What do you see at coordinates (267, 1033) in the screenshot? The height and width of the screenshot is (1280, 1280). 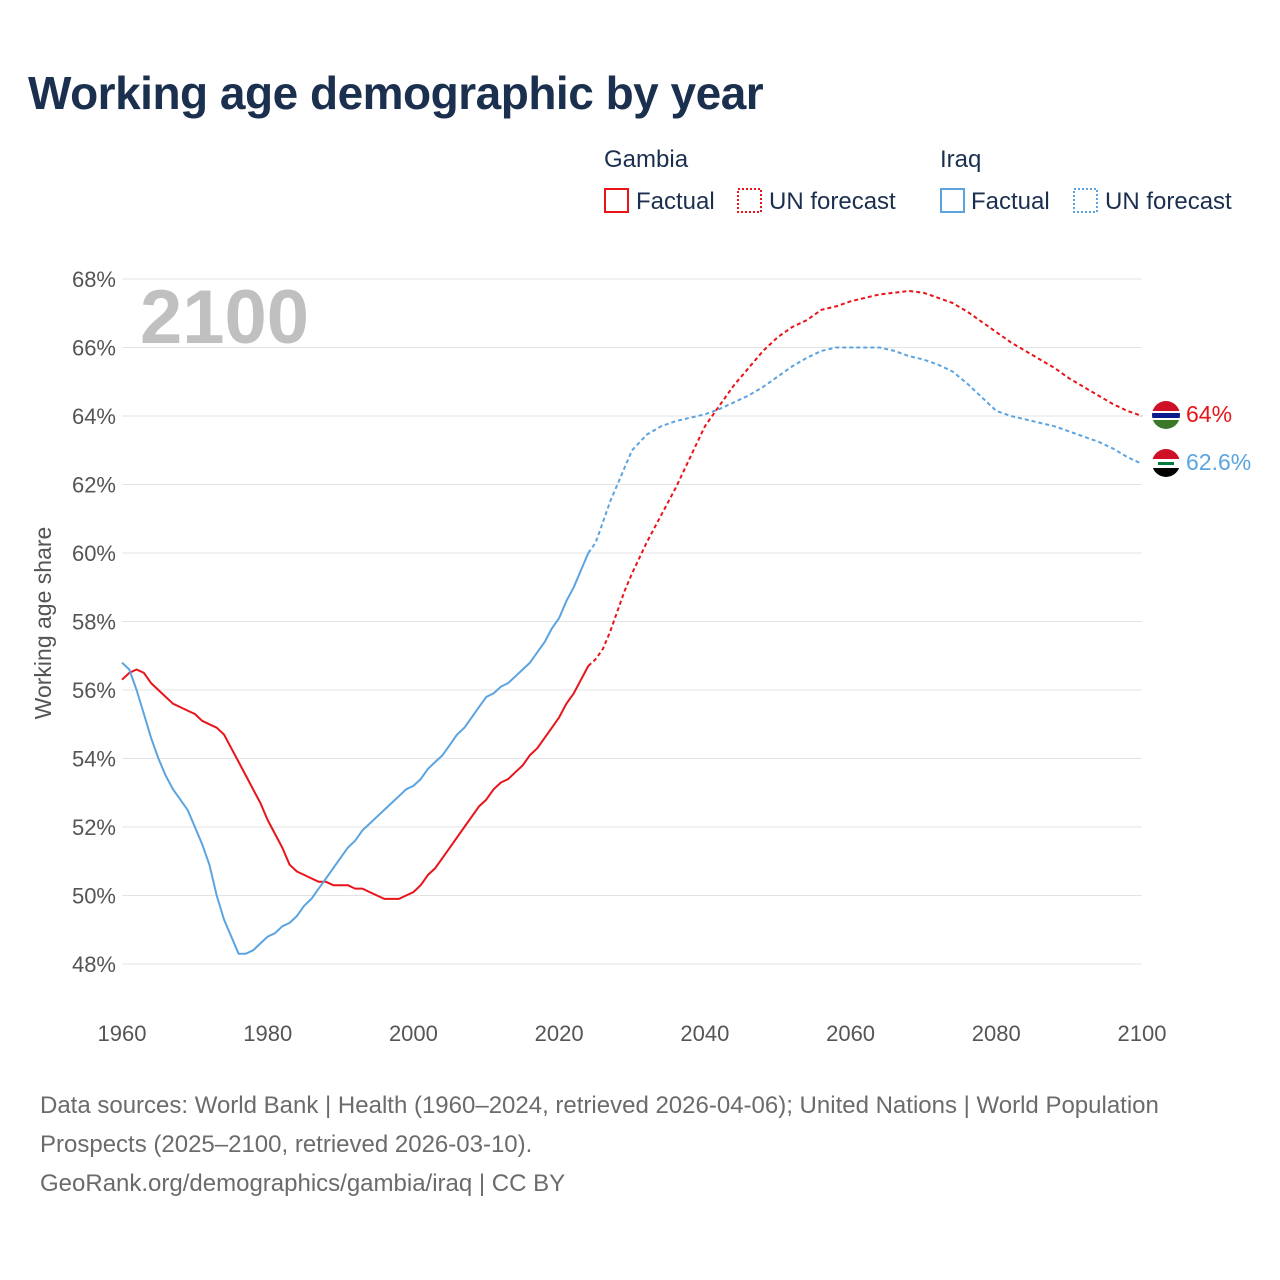 I see `x-tick-label: 1980` at bounding box center [267, 1033].